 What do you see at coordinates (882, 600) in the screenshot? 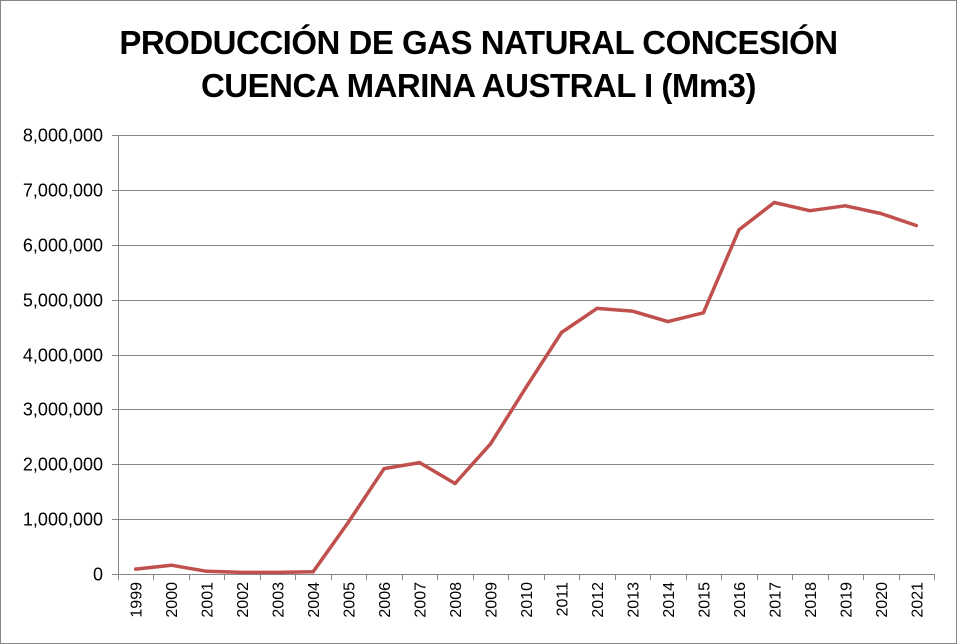
I see `x-tick-label: 2020` at bounding box center [882, 600].